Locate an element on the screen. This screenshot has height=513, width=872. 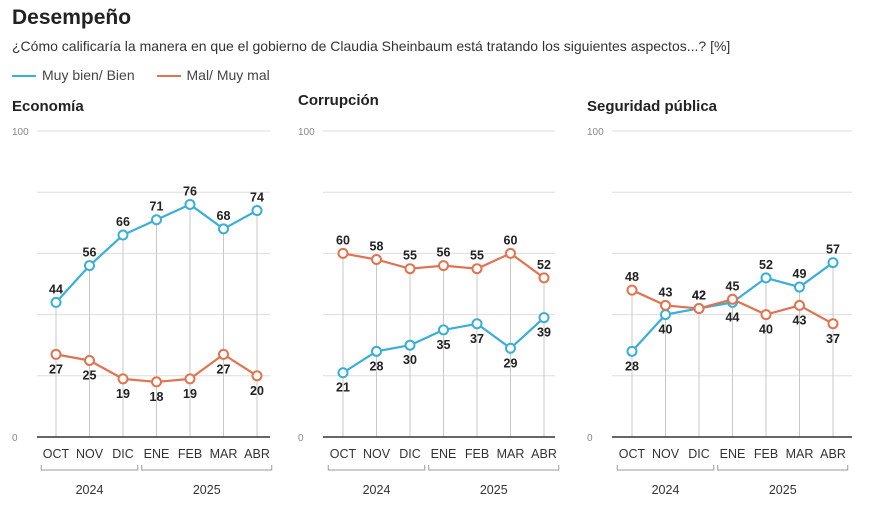
panel-2-year-label: 2025 is located at coordinates (494, 490).